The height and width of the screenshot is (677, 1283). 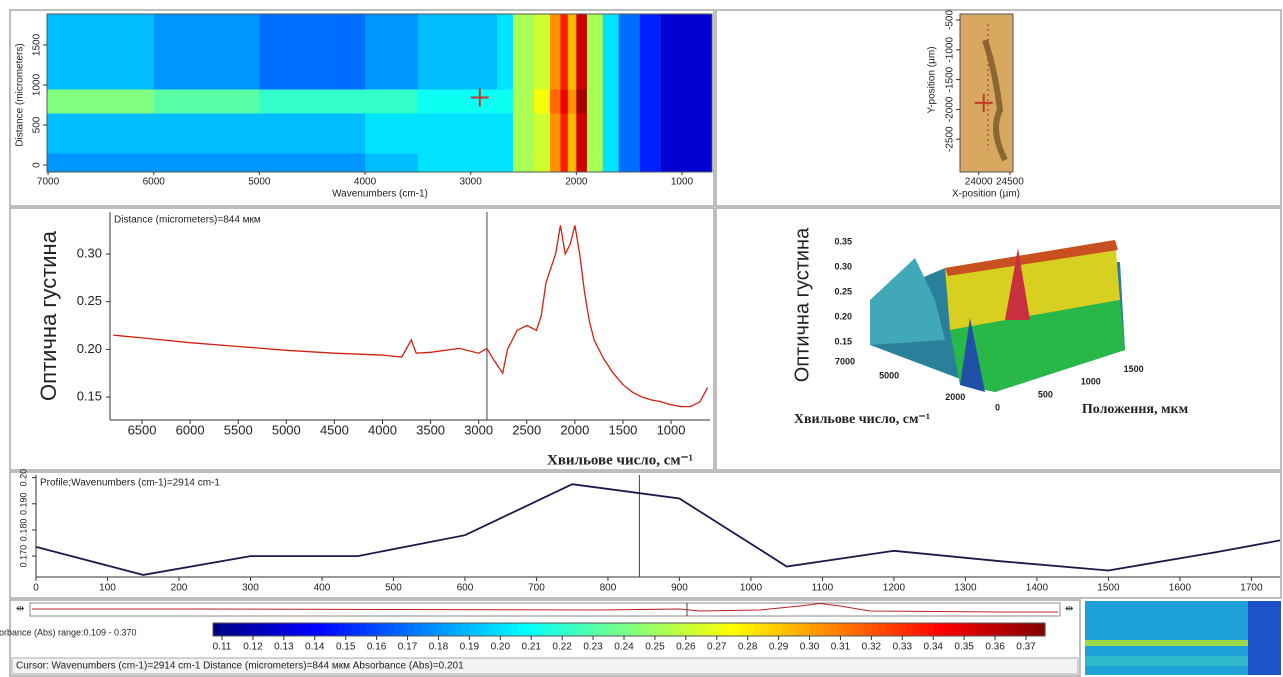 What do you see at coordinates (37, 165) in the screenshot?
I see `y-tick-label: 0` at bounding box center [37, 165].